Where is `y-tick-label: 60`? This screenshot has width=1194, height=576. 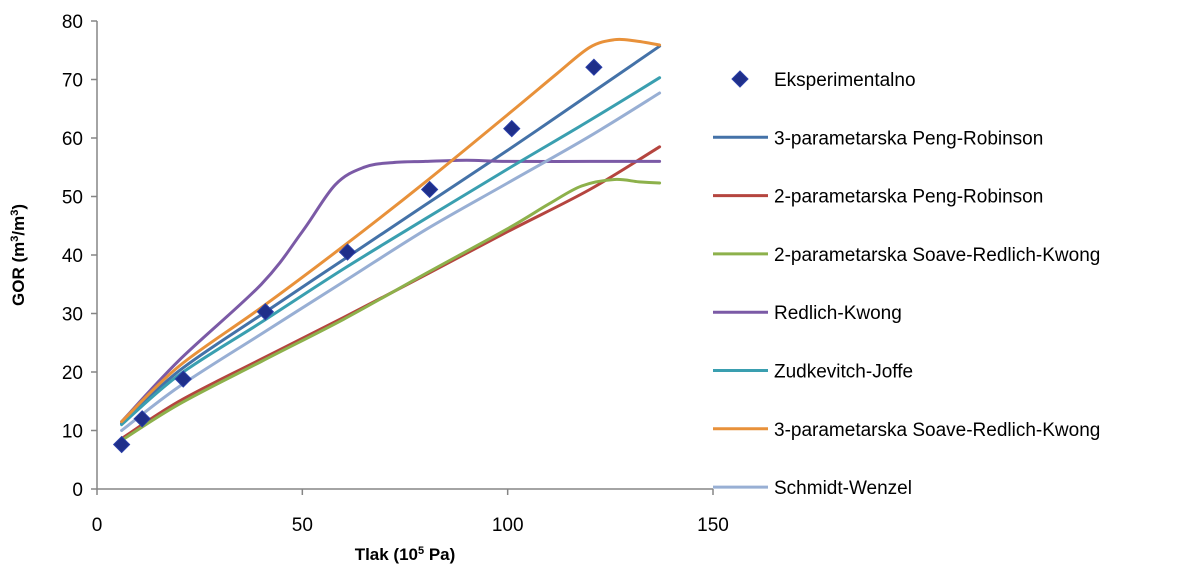 y-tick-label: 60 is located at coordinates (72, 139).